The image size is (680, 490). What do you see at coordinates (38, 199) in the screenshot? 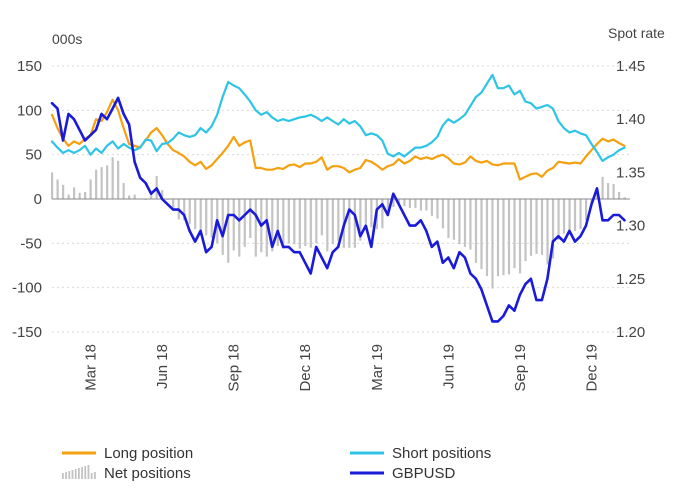
I see `left-tick-label: 0` at bounding box center [38, 199].